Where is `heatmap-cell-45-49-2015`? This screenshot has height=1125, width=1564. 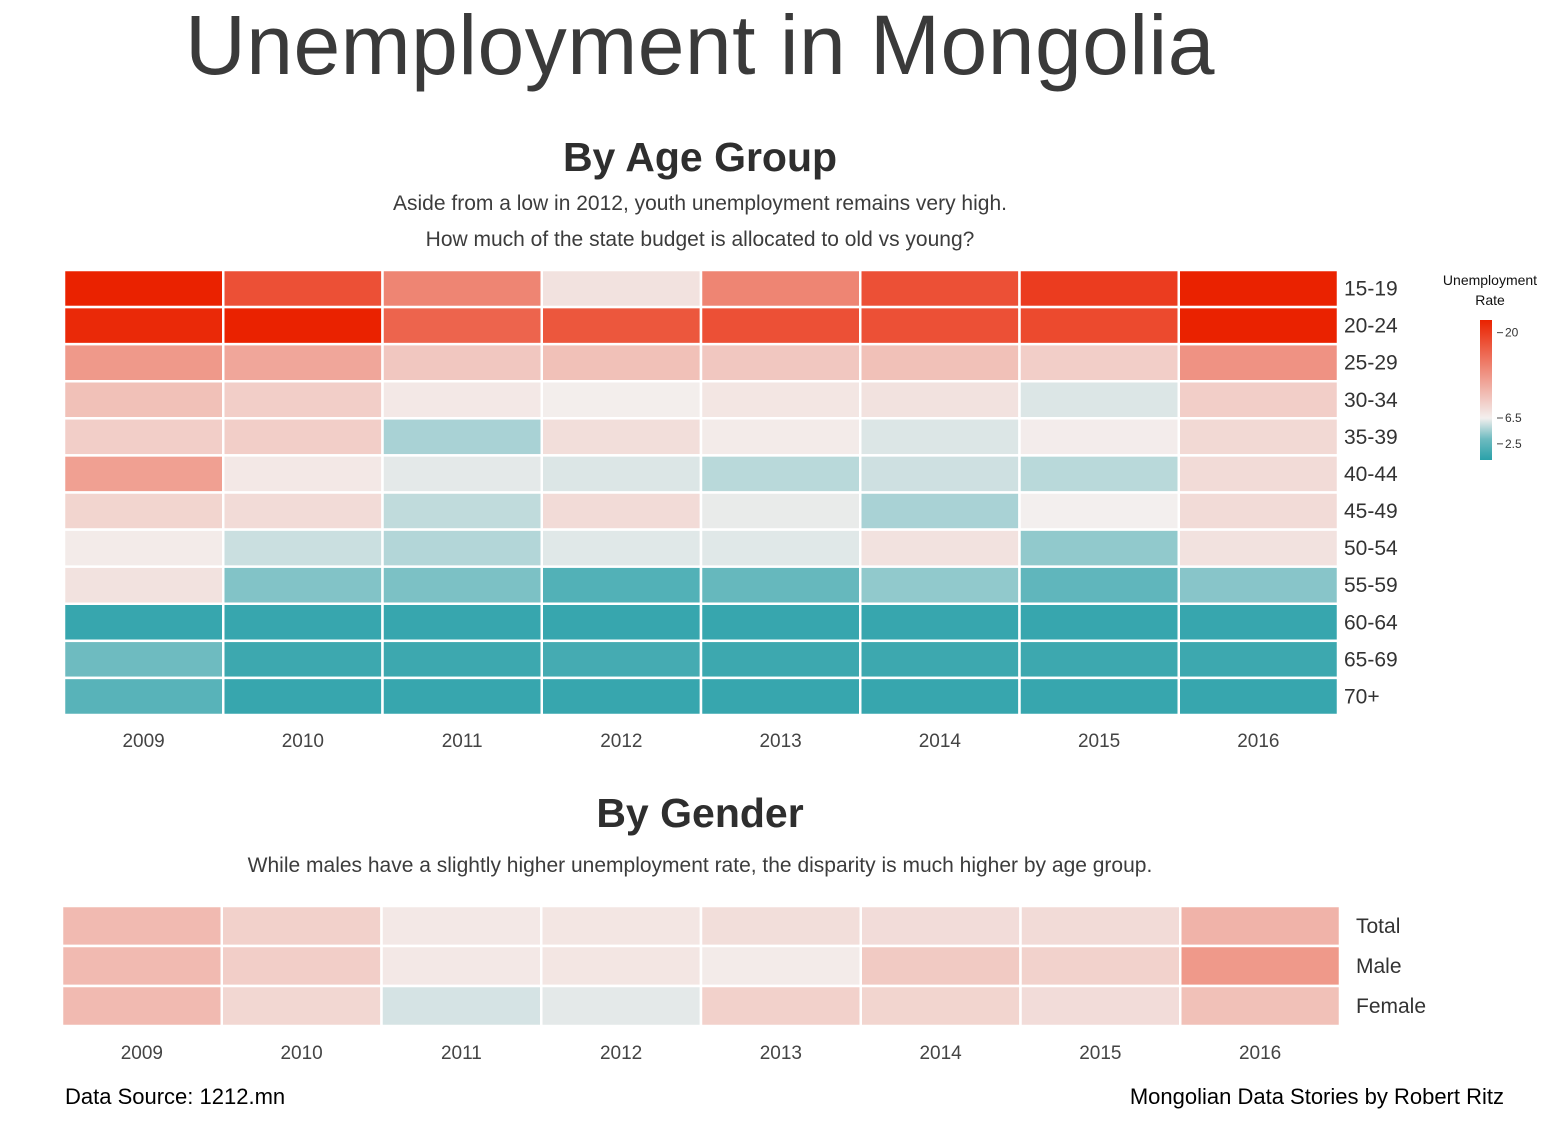 heatmap-cell-45-49-2015 is located at coordinates (1099, 511).